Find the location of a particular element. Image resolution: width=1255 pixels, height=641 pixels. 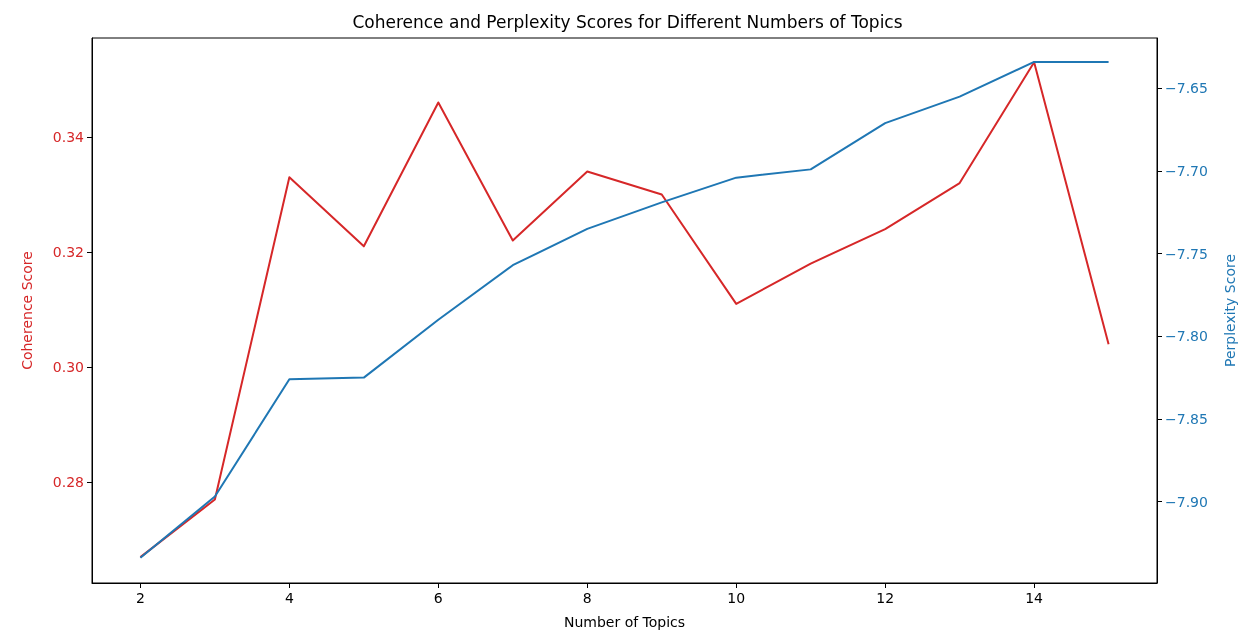

x-tick-label: 4 is located at coordinates (289, 598).